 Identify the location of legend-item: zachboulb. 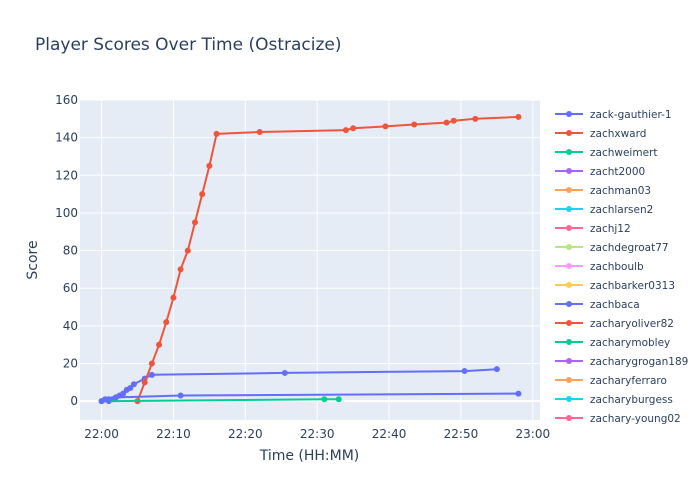
(599, 267).